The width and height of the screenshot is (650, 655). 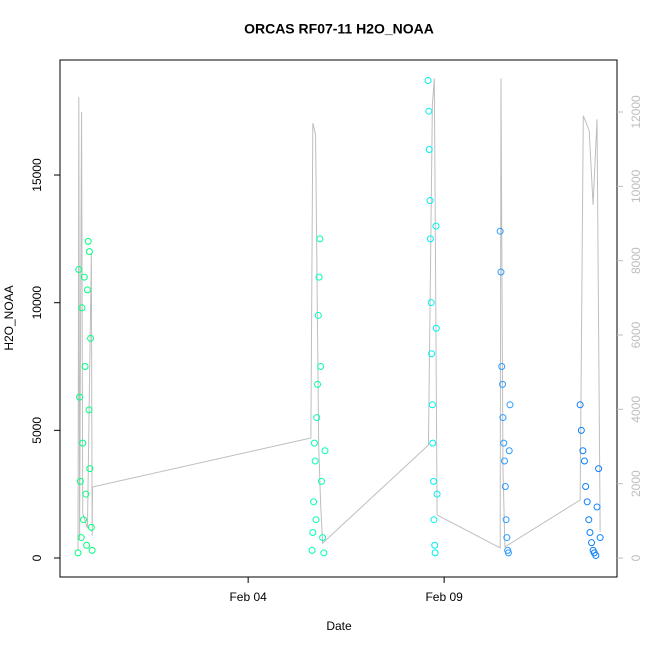 I want to click on x-axis-label: Date, so click(x=339, y=626).